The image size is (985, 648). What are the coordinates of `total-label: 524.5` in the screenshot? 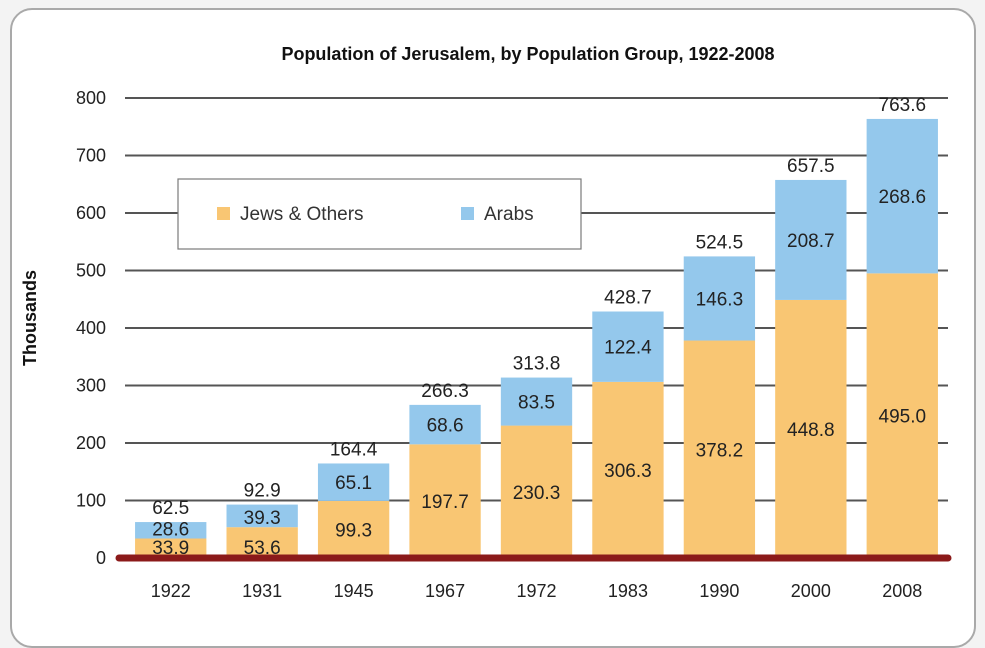 It's located at (720, 242).